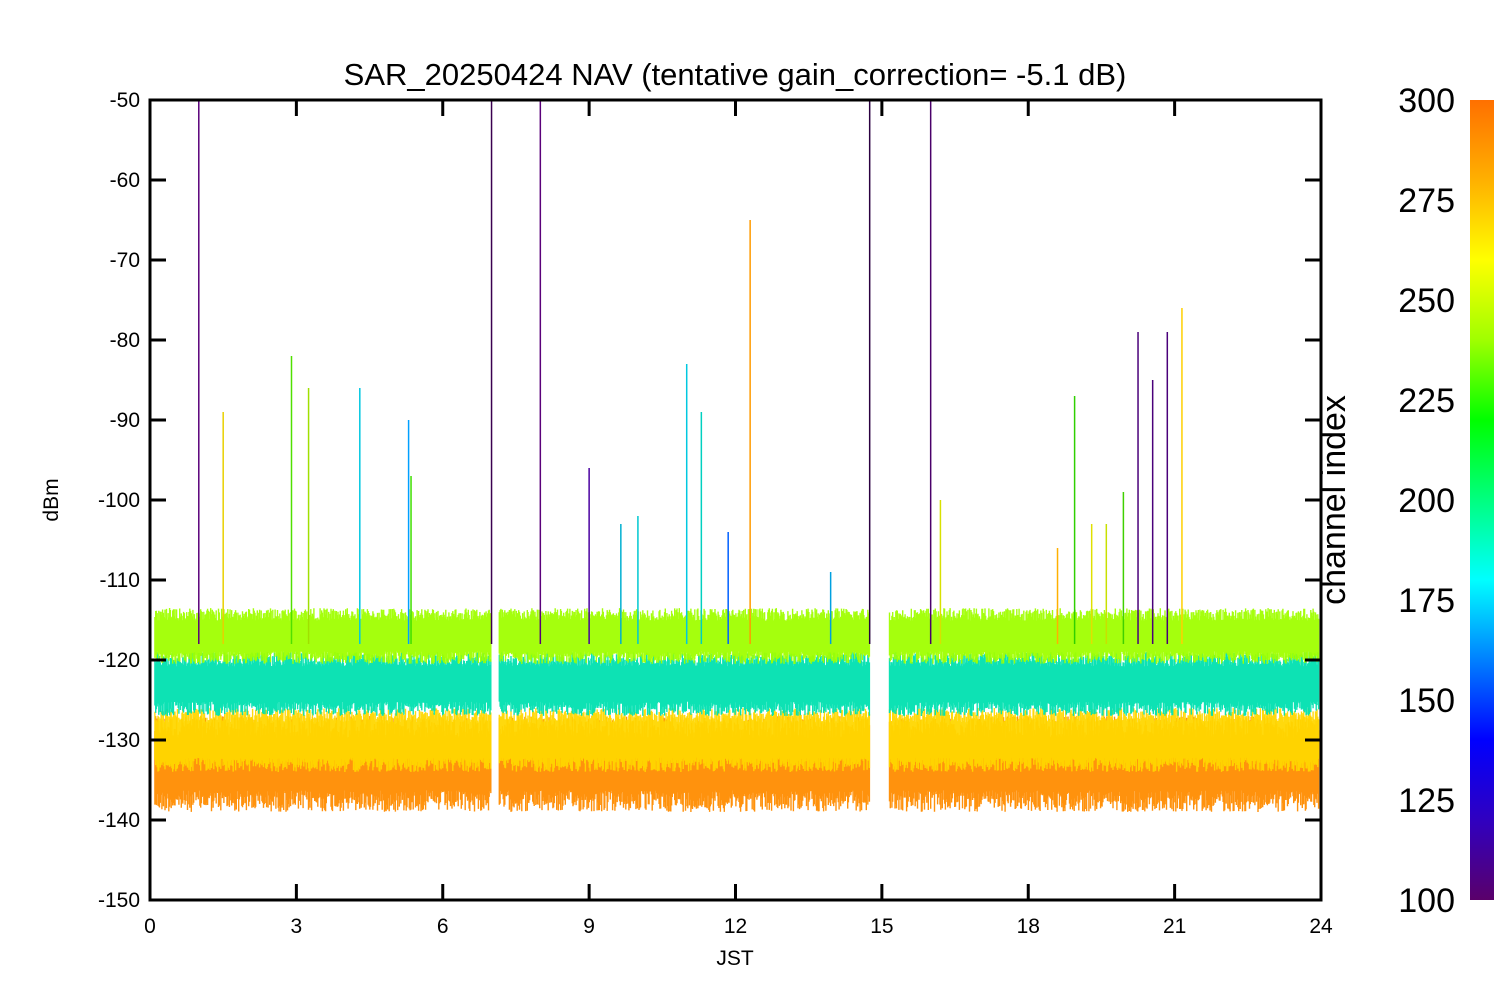  What do you see at coordinates (125, 340) in the screenshot?
I see `y-tick-label: -80` at bounding box center [125, 340].